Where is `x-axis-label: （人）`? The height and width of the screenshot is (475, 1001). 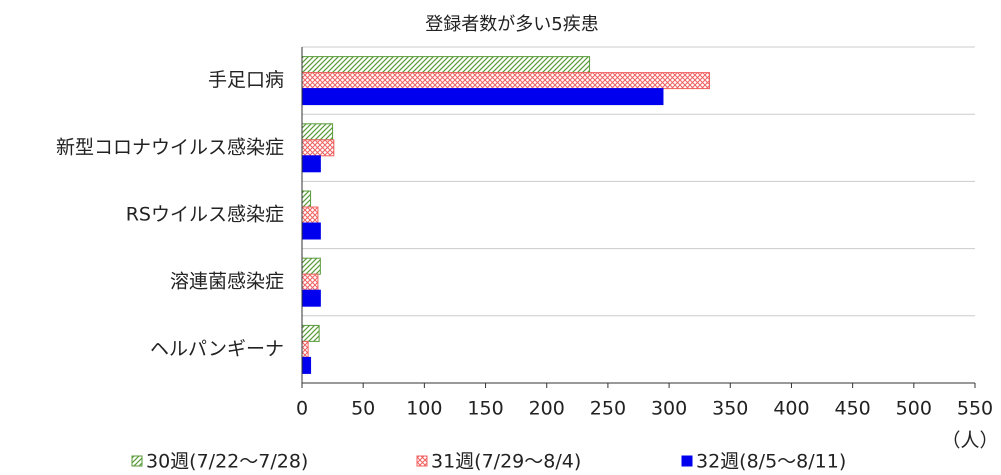 x-axis-label: （人） is located at coordinates (969, 441).